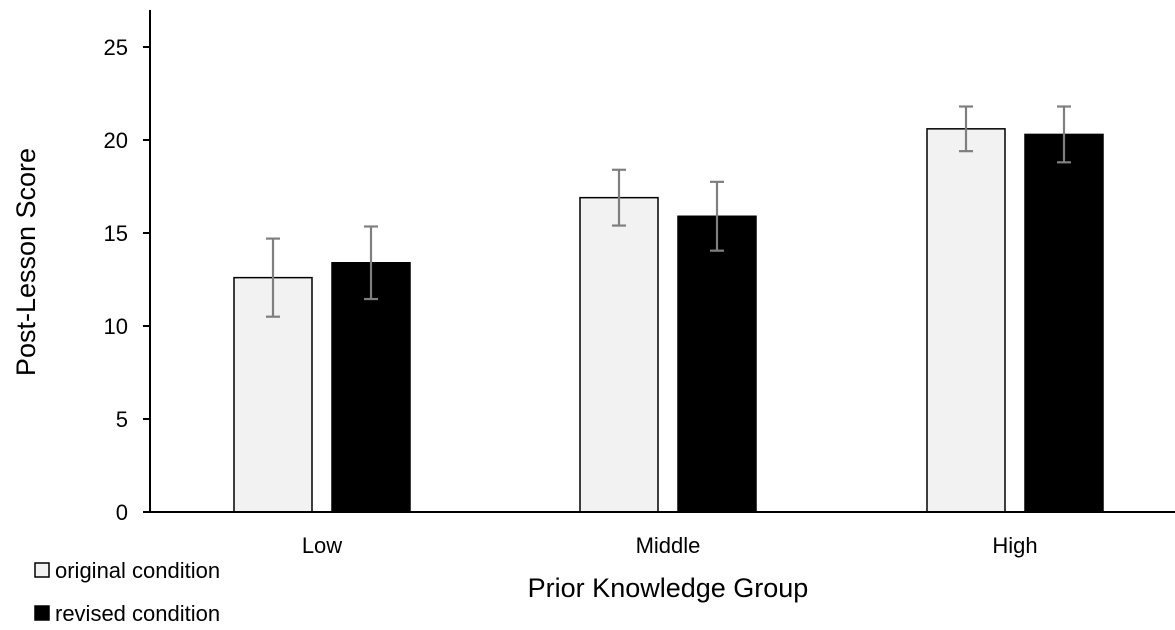 The image size is (1175, 630). Describe the element at coordinates (668, 588) in the screenshot. I see `x-axis-title: Prior Knowledge Group` at that location.